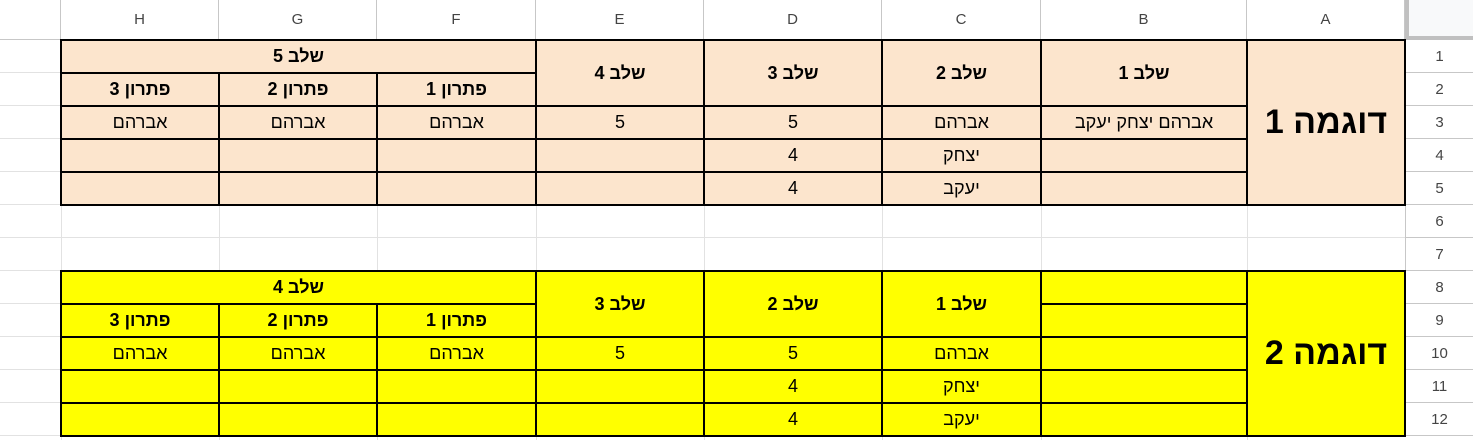 The width and height of the screenshot is (1473, 440). Describe the element at coordinates (620, 73) in the screenshot. I see `cell-E1: שלב 4` at that location.